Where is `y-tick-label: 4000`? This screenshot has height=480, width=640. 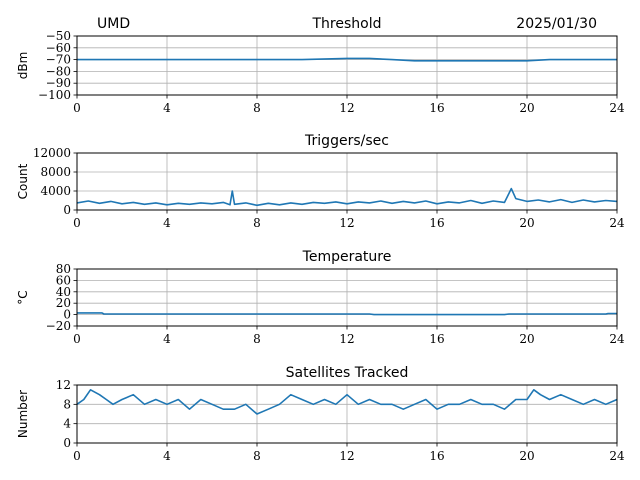
y-tick-label: 4000 is located at coordinates (55, 191).